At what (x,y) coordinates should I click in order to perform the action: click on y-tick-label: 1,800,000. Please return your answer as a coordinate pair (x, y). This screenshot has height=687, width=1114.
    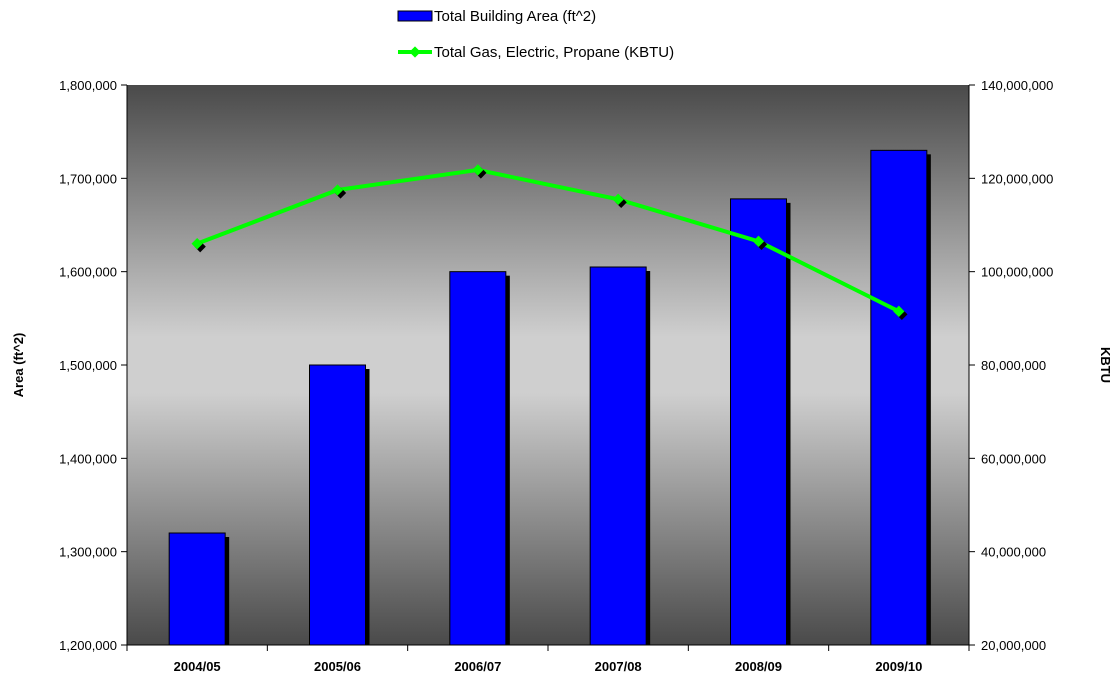
    Looking at the image, I should click on (88, 85).